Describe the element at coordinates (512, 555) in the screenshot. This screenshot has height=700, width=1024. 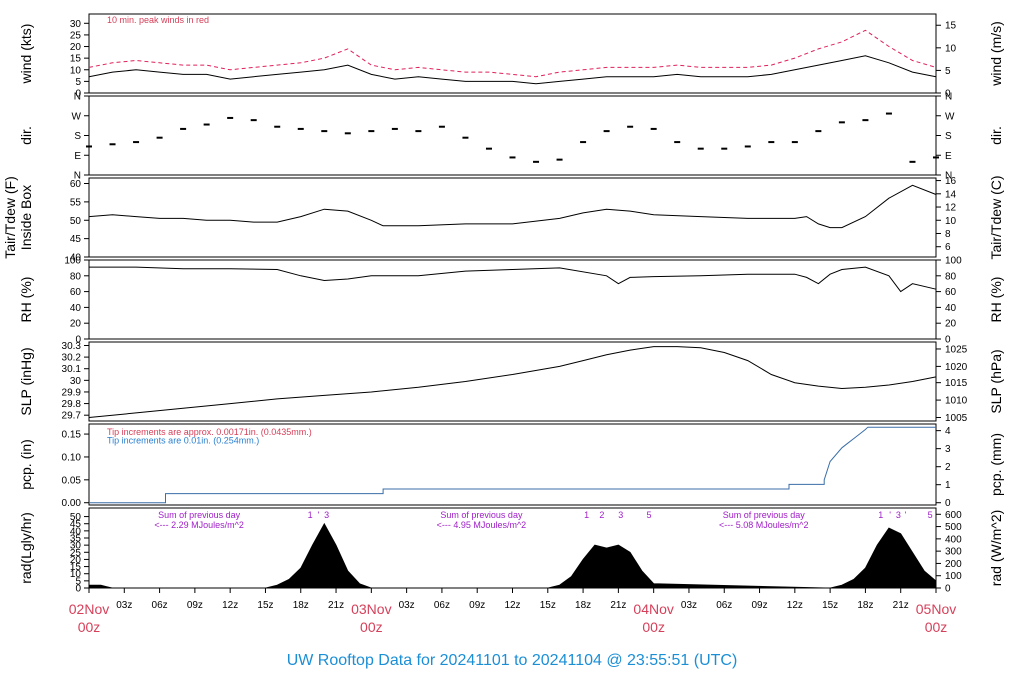
I see `radiation-area` at that location.